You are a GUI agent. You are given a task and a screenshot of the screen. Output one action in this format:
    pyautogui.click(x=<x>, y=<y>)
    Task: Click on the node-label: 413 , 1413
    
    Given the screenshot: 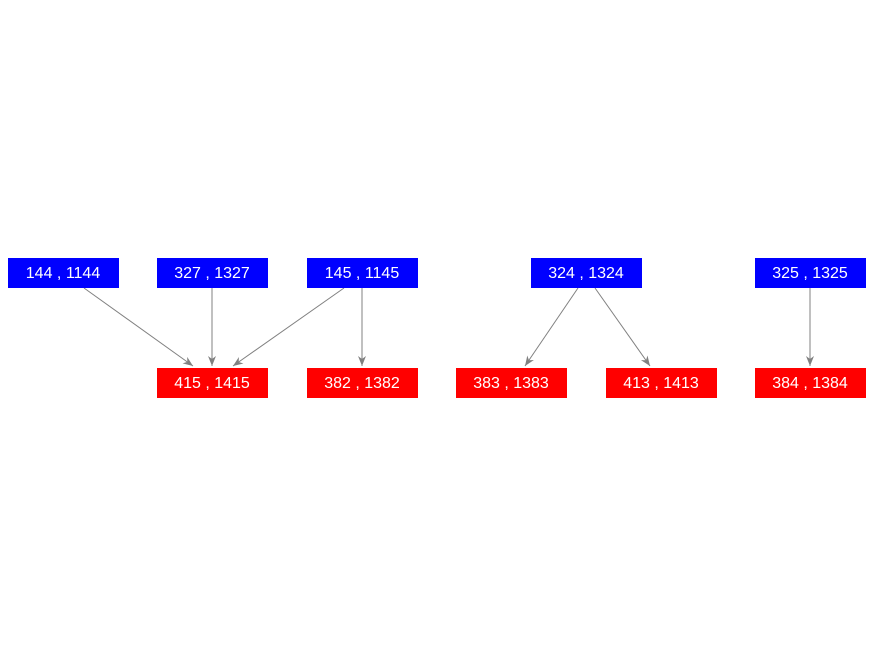 What is the action you would take?
    pyautogui.click(x=661, y=383)
    